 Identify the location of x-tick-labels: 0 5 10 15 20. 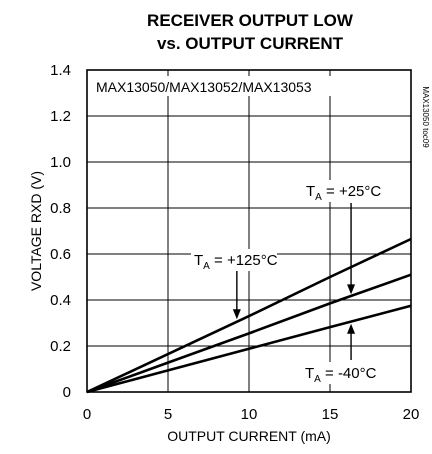
(251, 414).